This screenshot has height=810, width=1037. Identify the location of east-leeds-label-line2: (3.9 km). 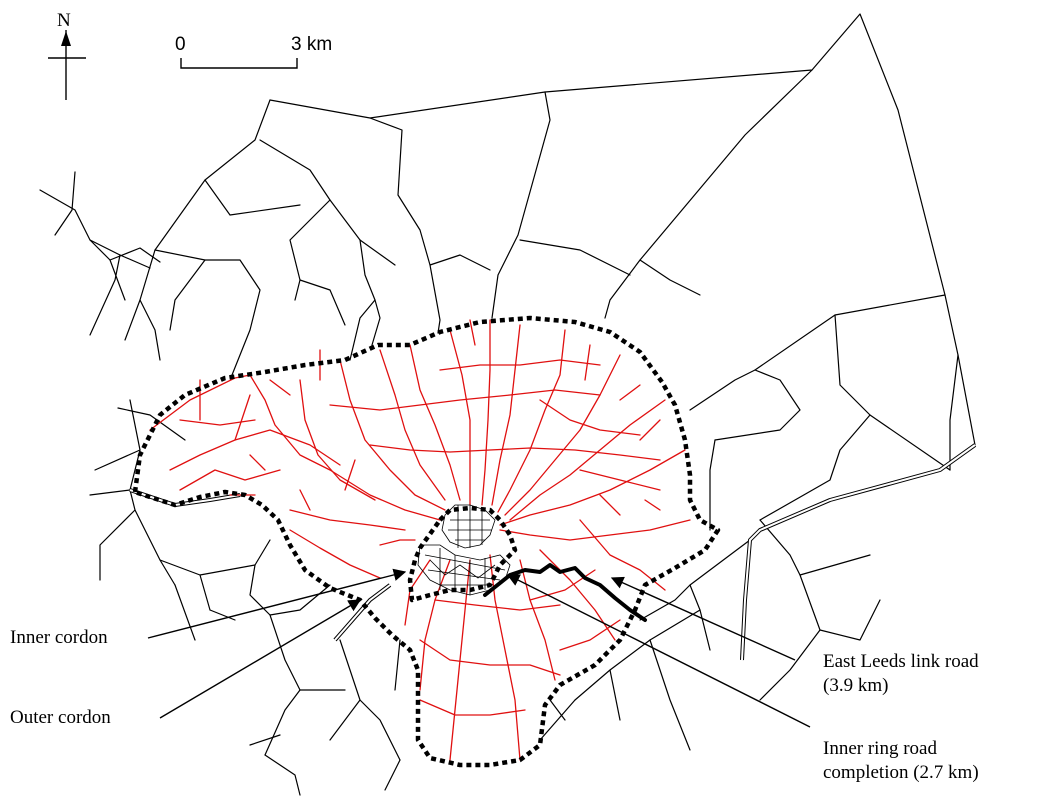
(855, 685).